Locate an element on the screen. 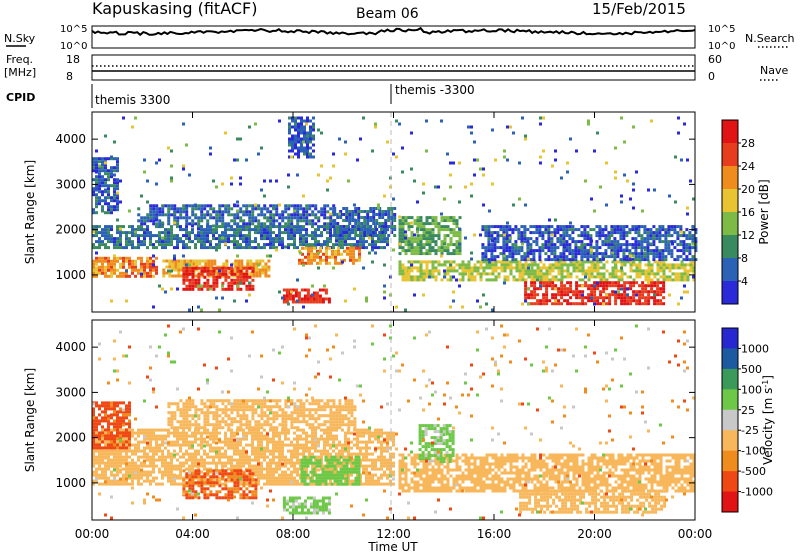 The height and width of the screenshot is (554, 800). freq-tick-bottom: 8 is located at coordinates (69, 76).